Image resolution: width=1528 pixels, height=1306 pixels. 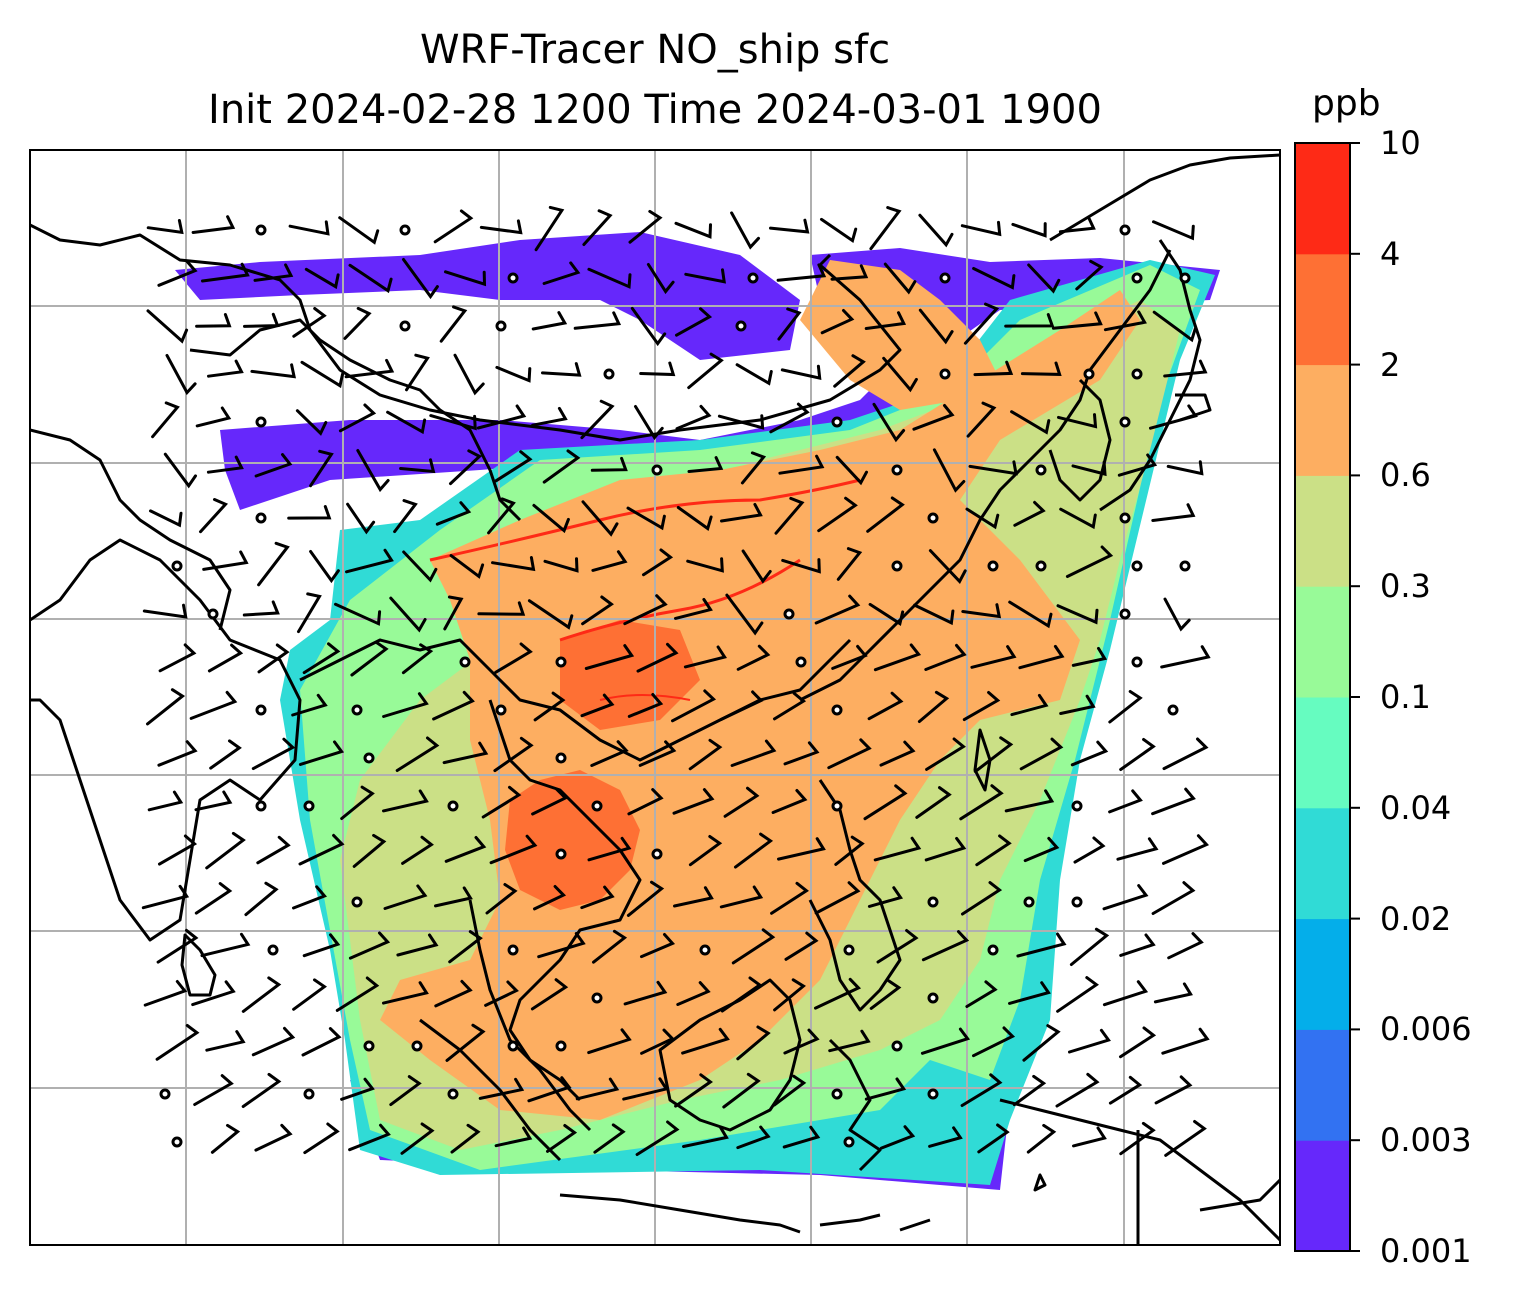 I want to click on field-darkorange, so click(x=572, y=840).